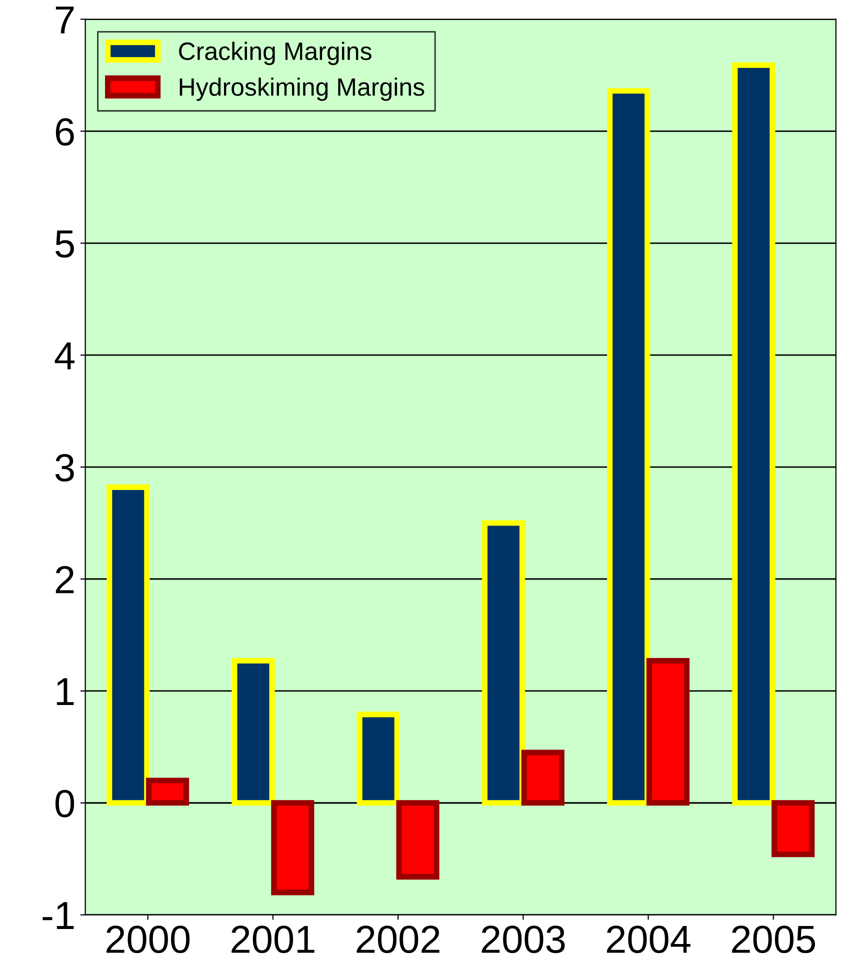 The width and height of the screenshot is (853, 963). What do you see at coordinates (398, 940) in the screenshot?
I see `x-tick-label: 2002` at bounding box center [398, 940].